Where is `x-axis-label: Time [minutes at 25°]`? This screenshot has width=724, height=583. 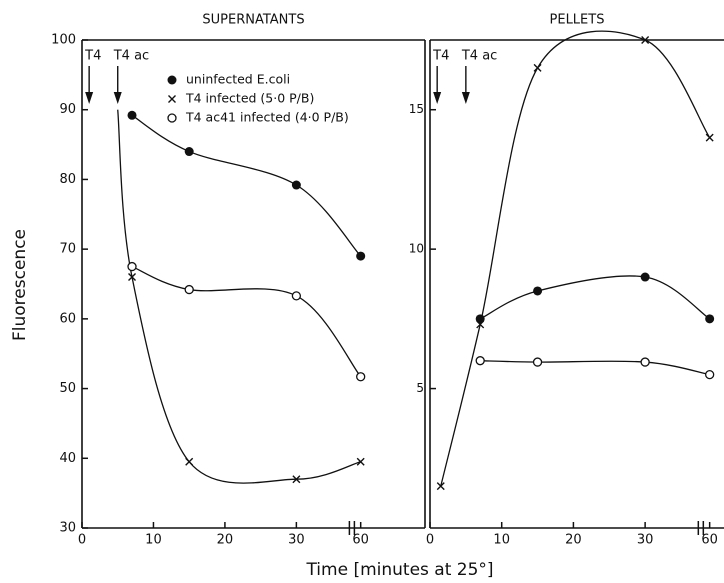 x-axis-label: Time [minutes at 25°] is located at coordinates (399, 570).